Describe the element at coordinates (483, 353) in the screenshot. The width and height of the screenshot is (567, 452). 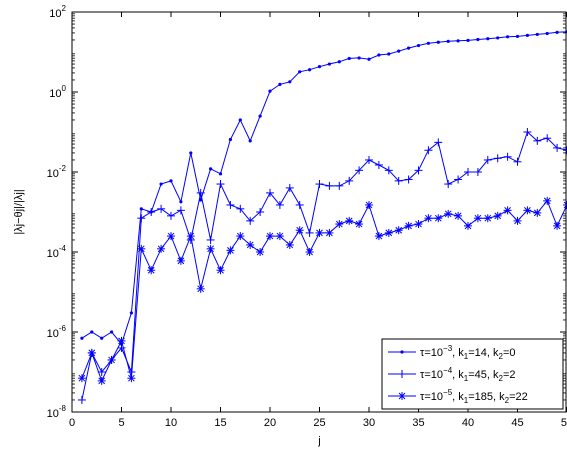
I see `legend-label-part: =14, k` at that location.